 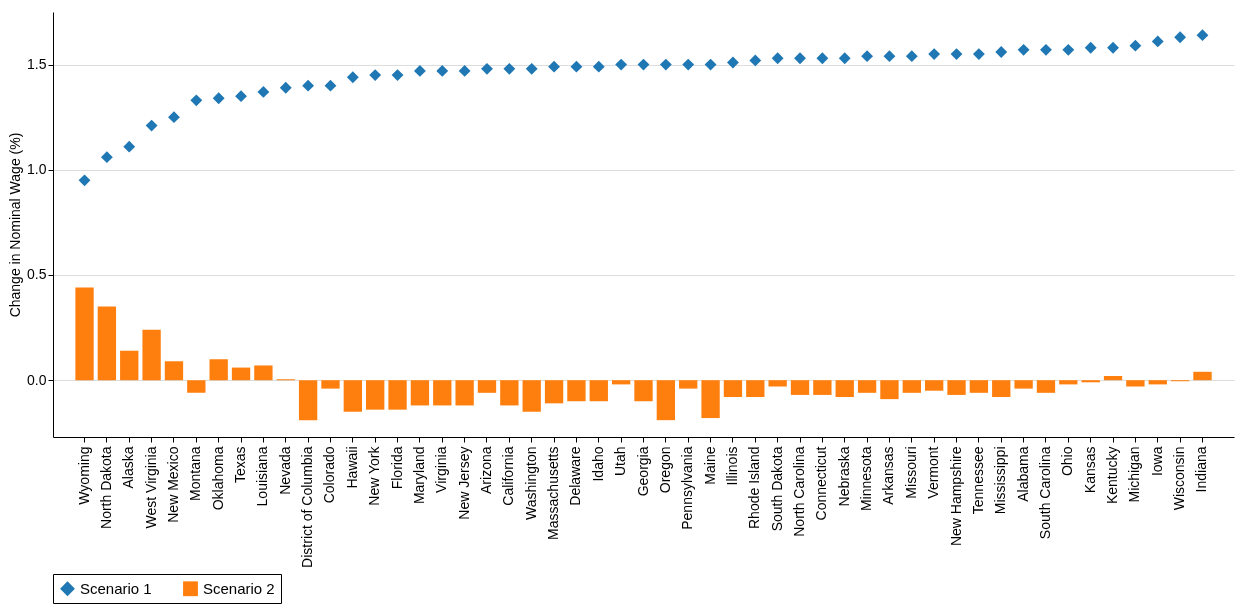 I want to click on x-tick-label: Mississippi, so click(x=1000, y=480).